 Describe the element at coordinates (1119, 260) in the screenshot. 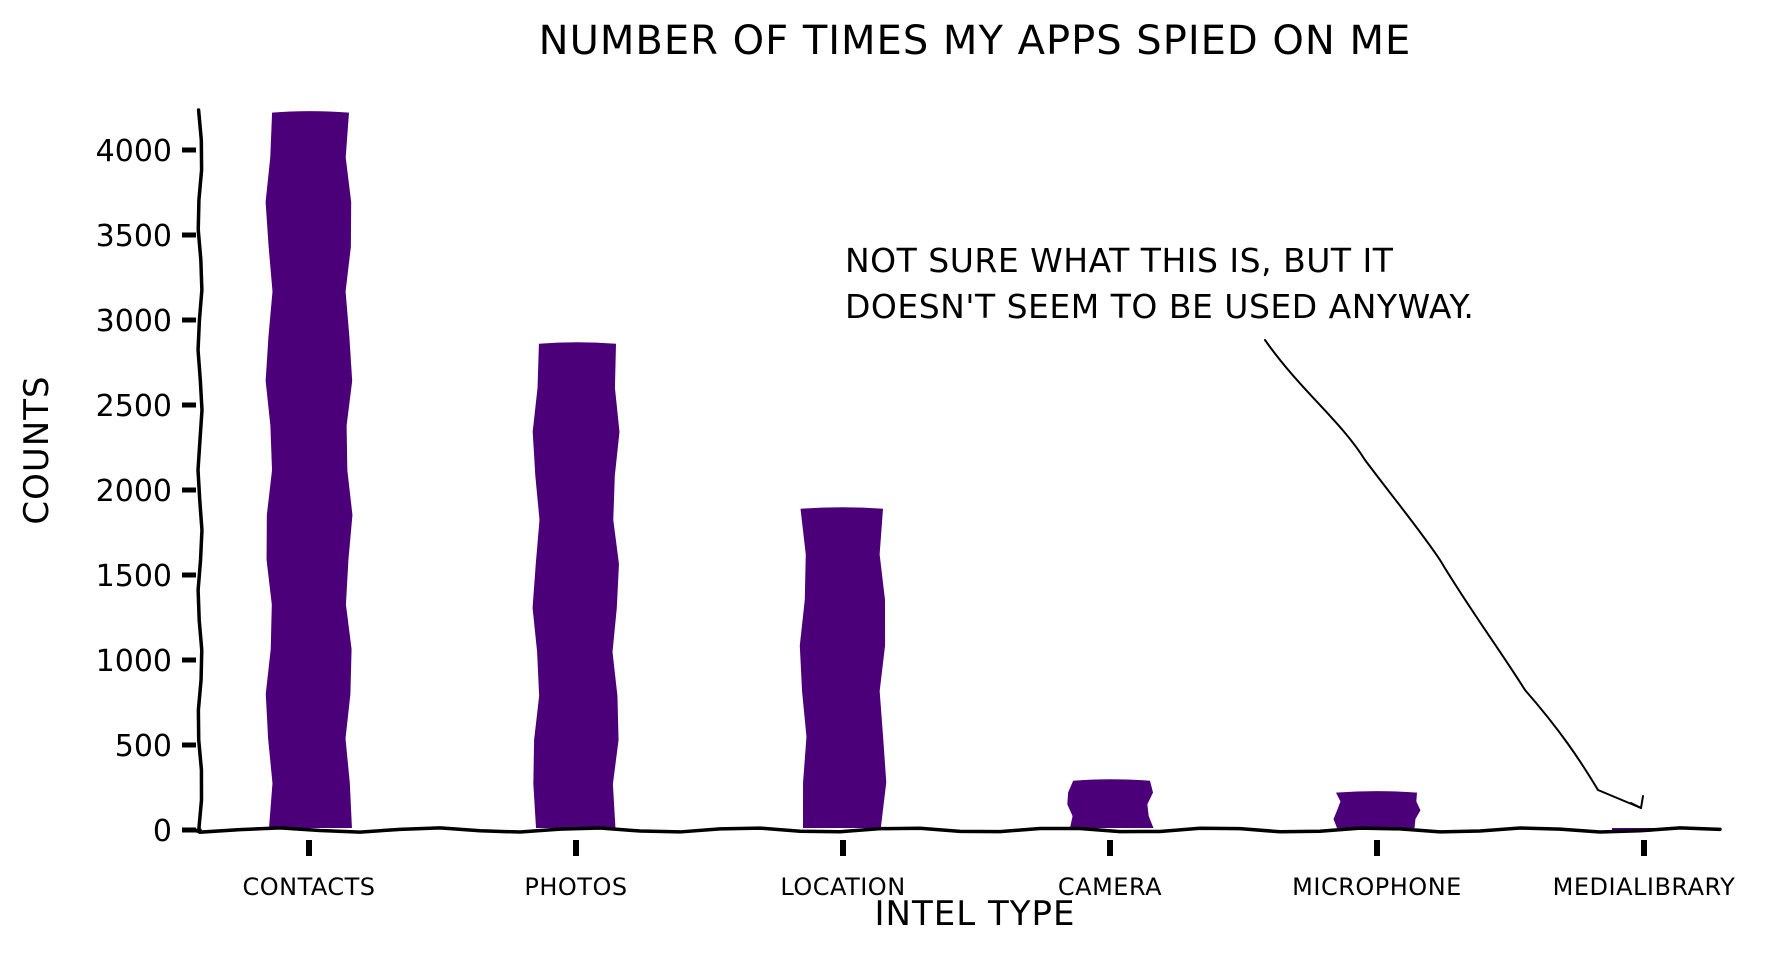

I see `annotation-line-1: NOT SURE WHAT THIS IS, BUT IT` at that location.